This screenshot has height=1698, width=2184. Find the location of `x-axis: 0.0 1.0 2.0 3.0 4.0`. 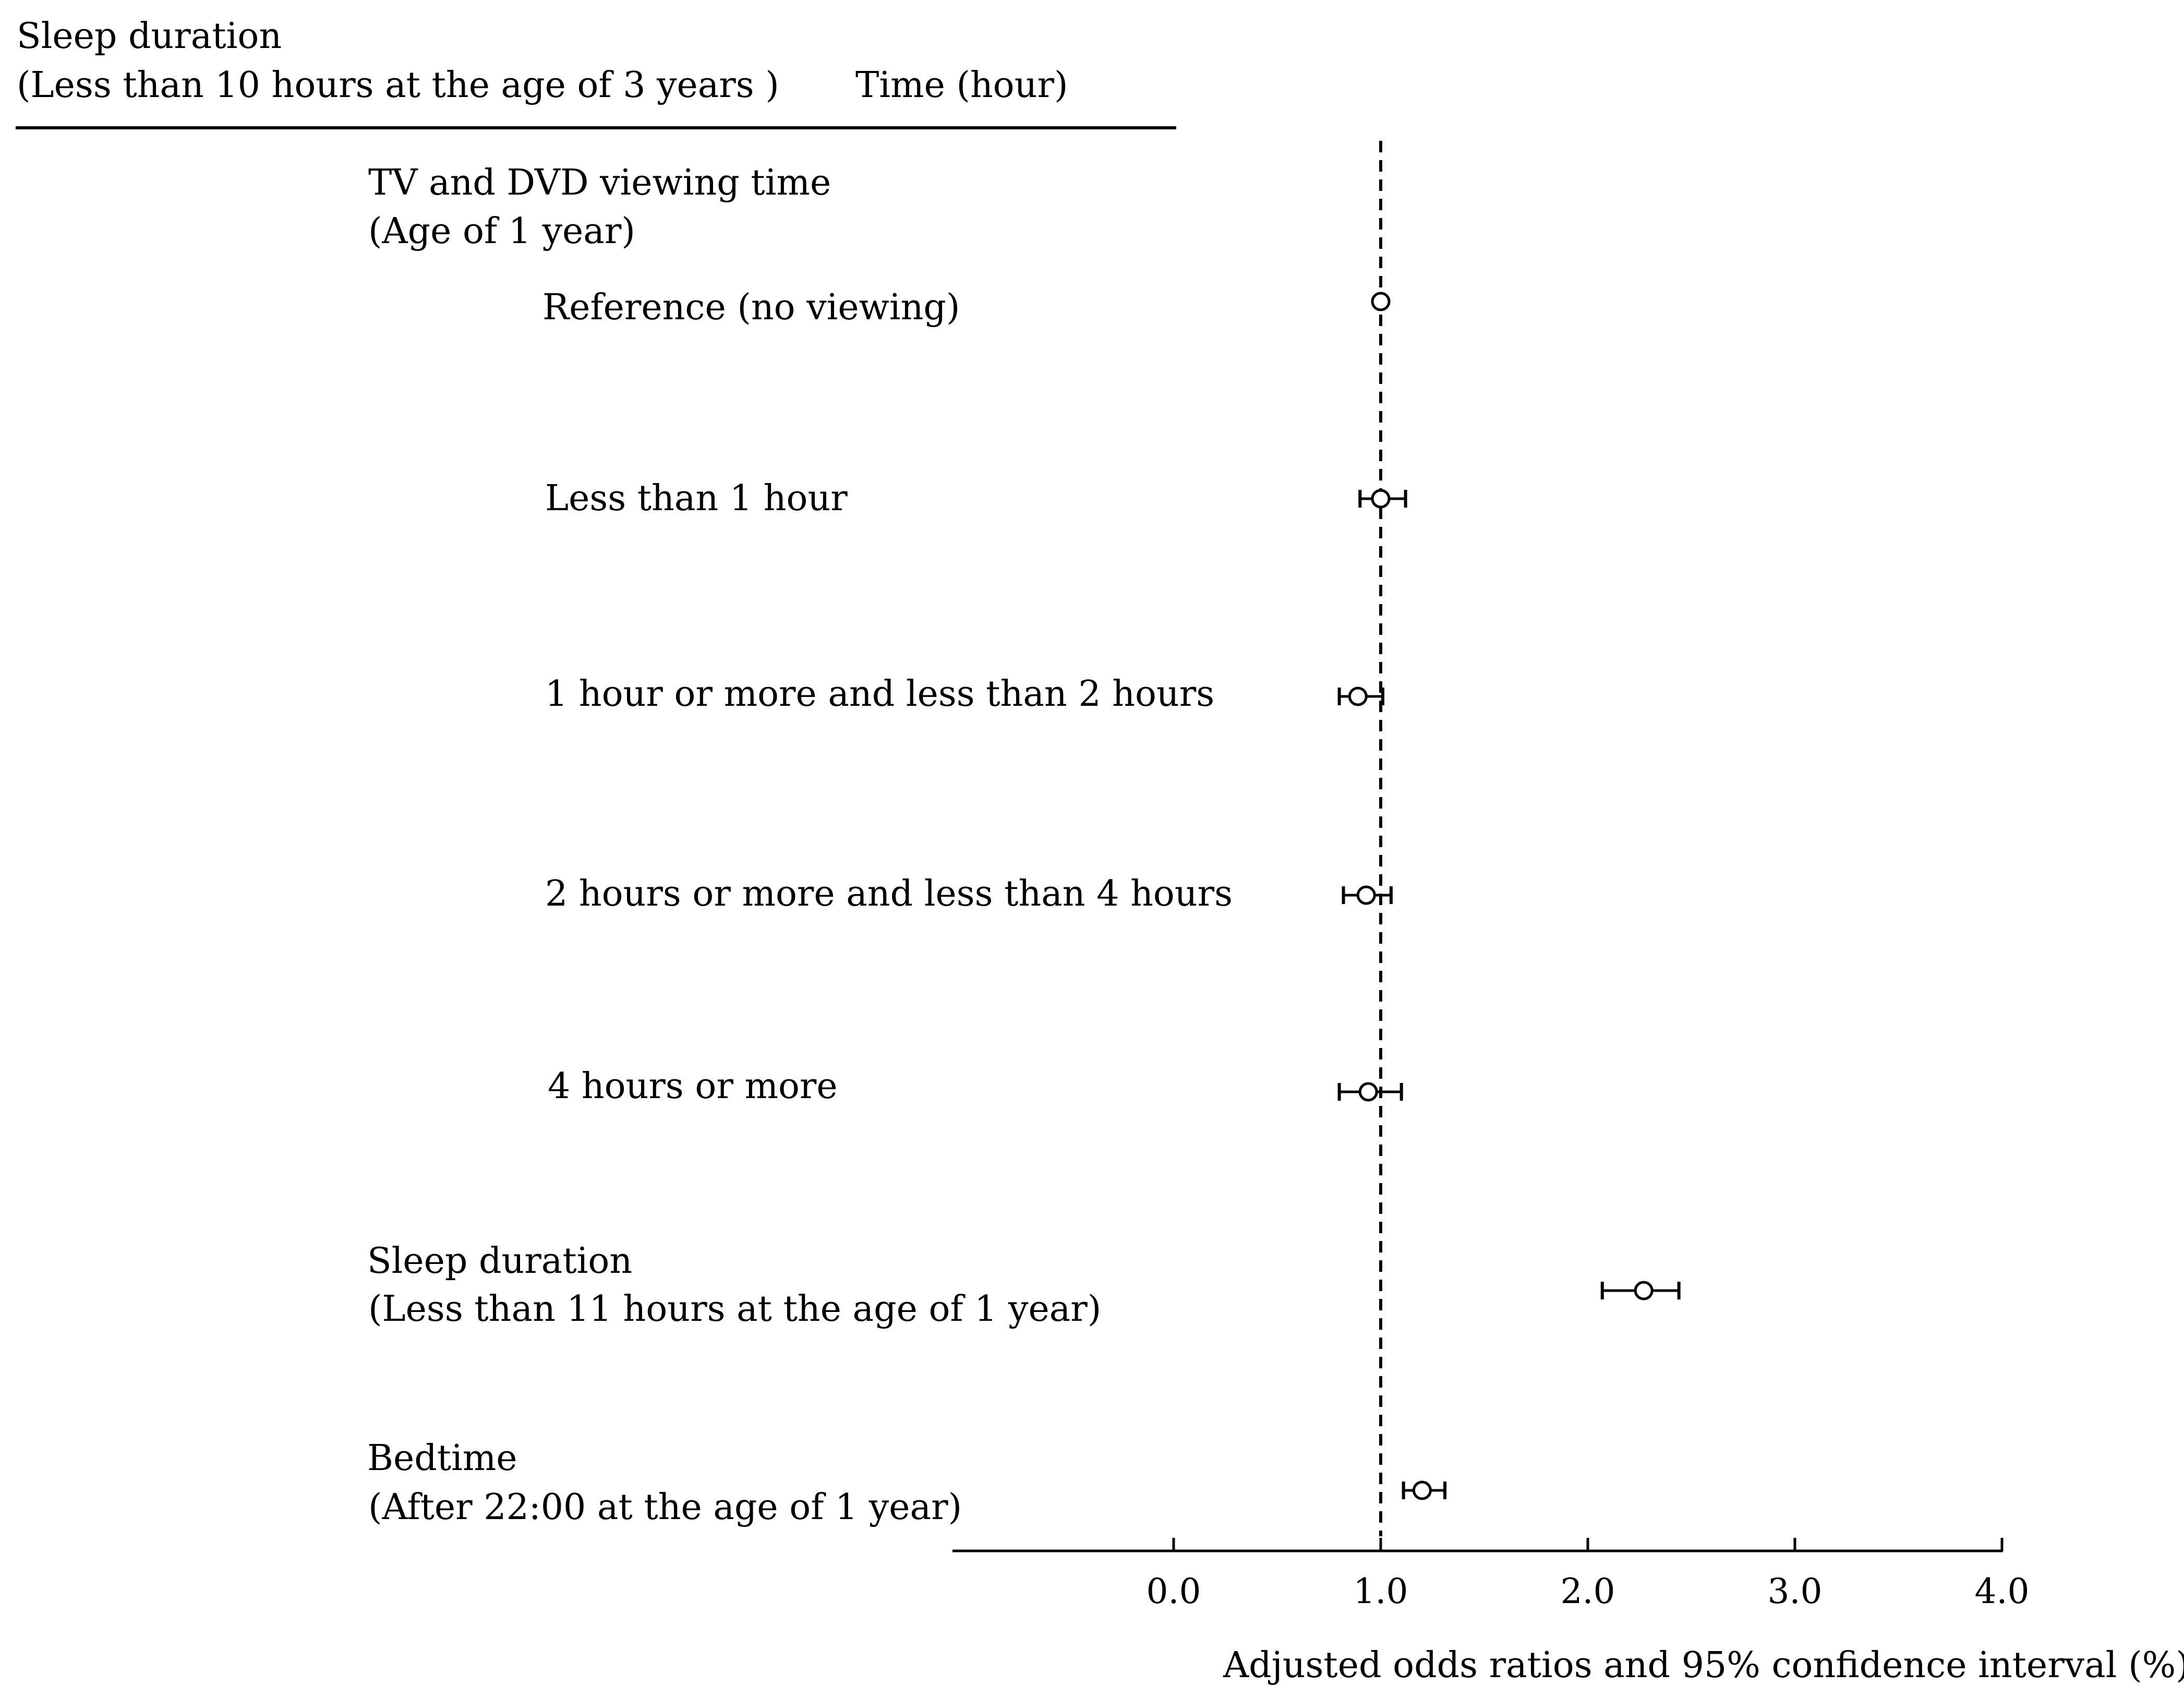

x-axis: 0.0 1.0 2.0 3.0 4.0 is located at coordinates (1490, 1574).